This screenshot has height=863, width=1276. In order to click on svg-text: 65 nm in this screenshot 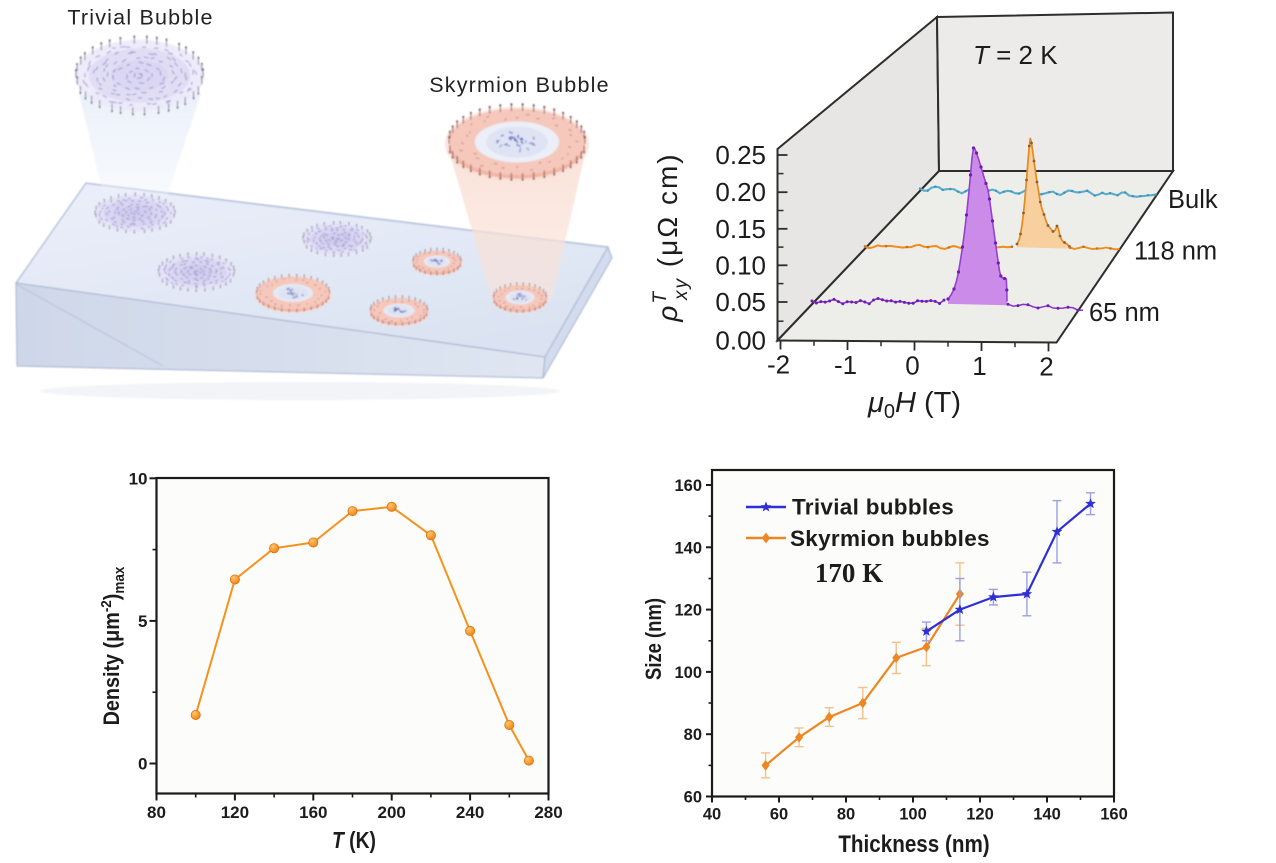, I will do `click(1124, 313)`.